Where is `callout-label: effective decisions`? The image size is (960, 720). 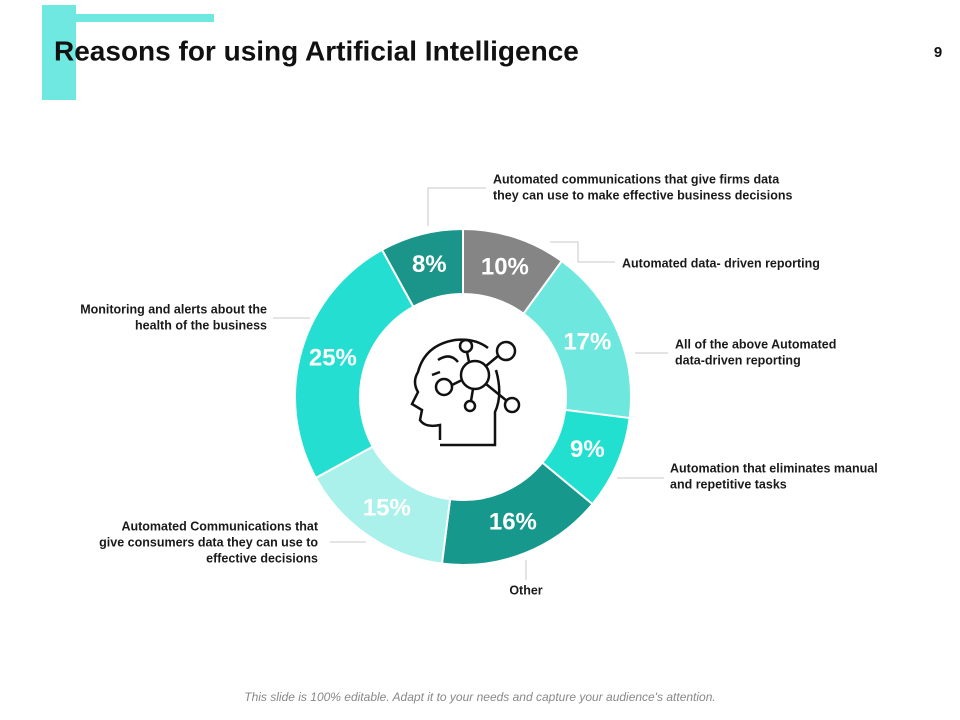 callout-label: effective decisions is located at coordinates (262, 558).